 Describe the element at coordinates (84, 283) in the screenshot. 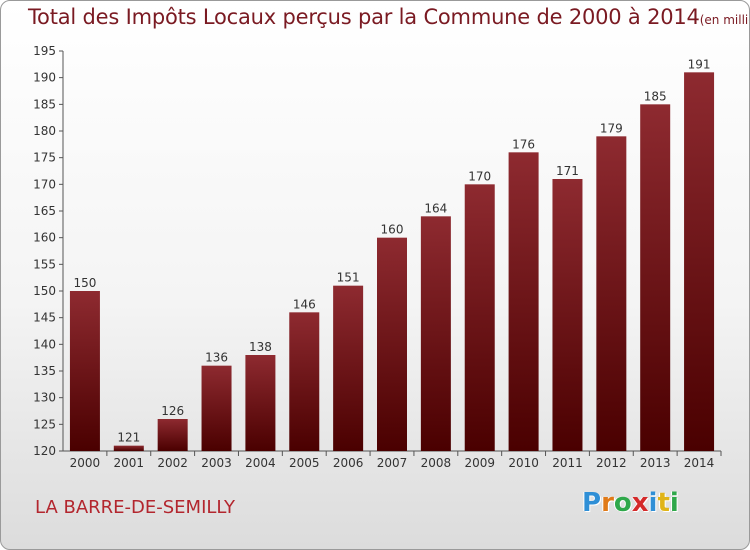

I see `data-label: 150` at that location.